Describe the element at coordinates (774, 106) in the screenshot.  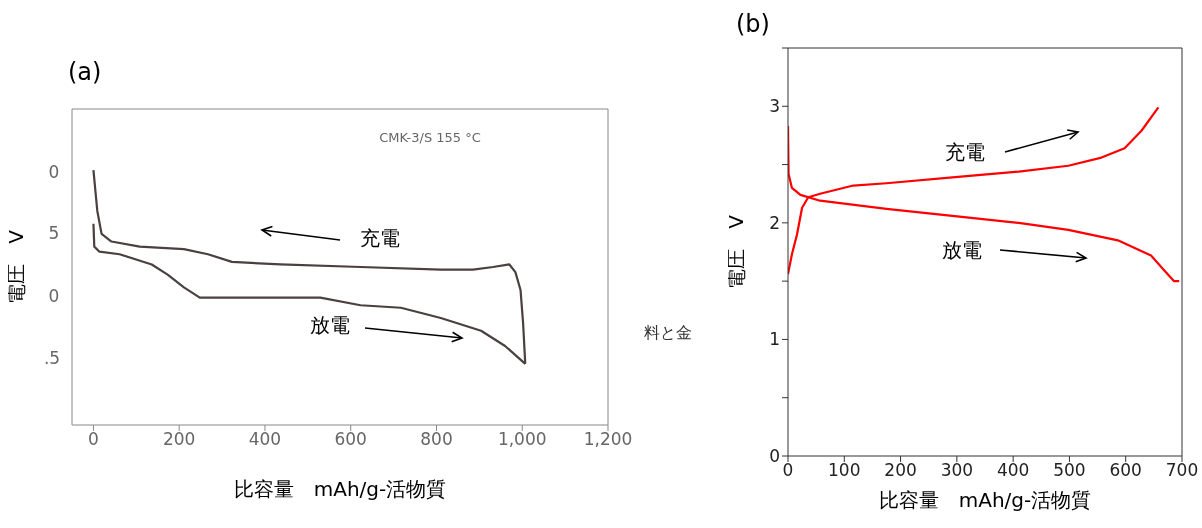
I see `y-tick-label: 3` at that location.